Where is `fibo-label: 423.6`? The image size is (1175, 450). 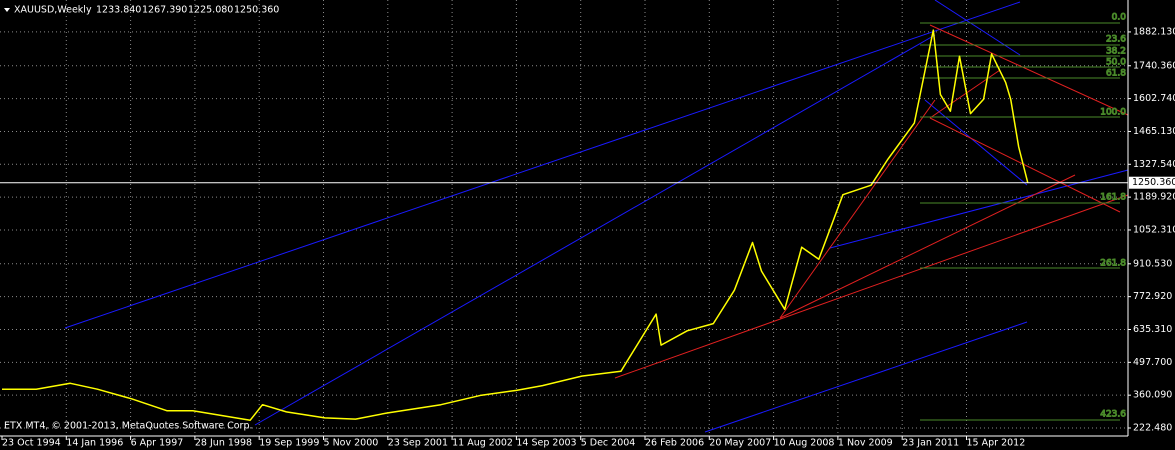 fibo-label: 423.6 is located at coordinates (1113, 415).